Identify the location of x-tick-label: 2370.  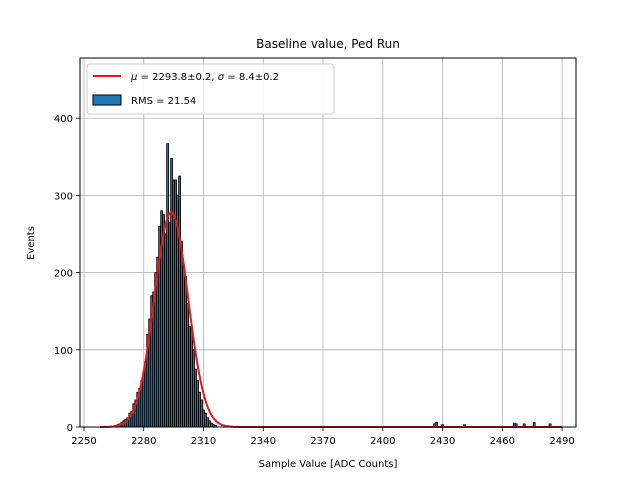
(322, 441).